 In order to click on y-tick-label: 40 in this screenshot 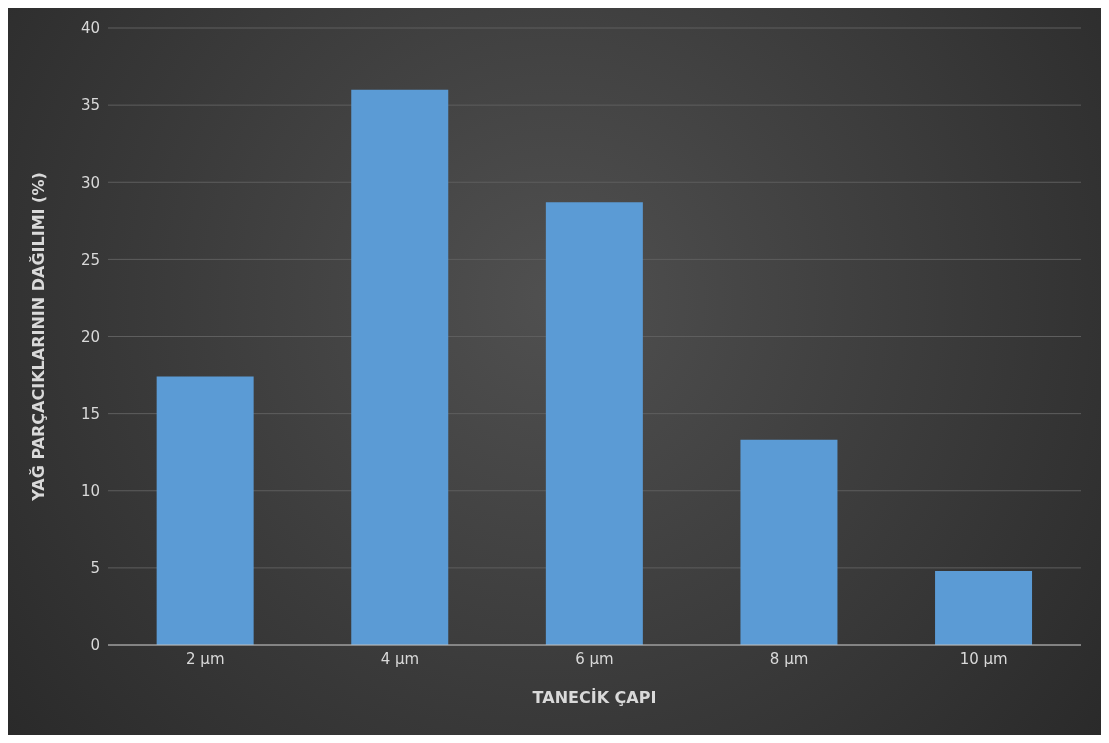, I will do `click(90, 28)`.